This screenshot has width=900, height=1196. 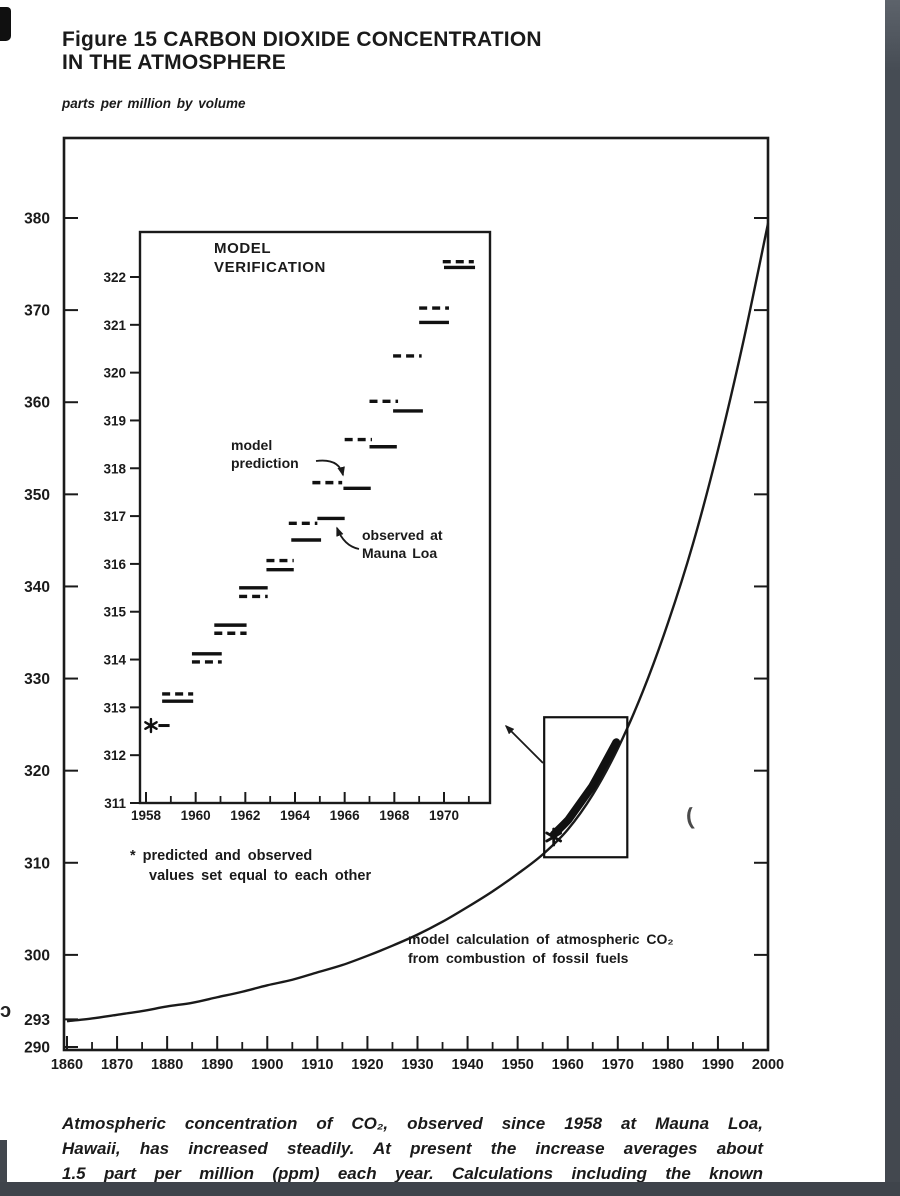 I want to click on main-asterisk-marker, so click(x=554, y=837).